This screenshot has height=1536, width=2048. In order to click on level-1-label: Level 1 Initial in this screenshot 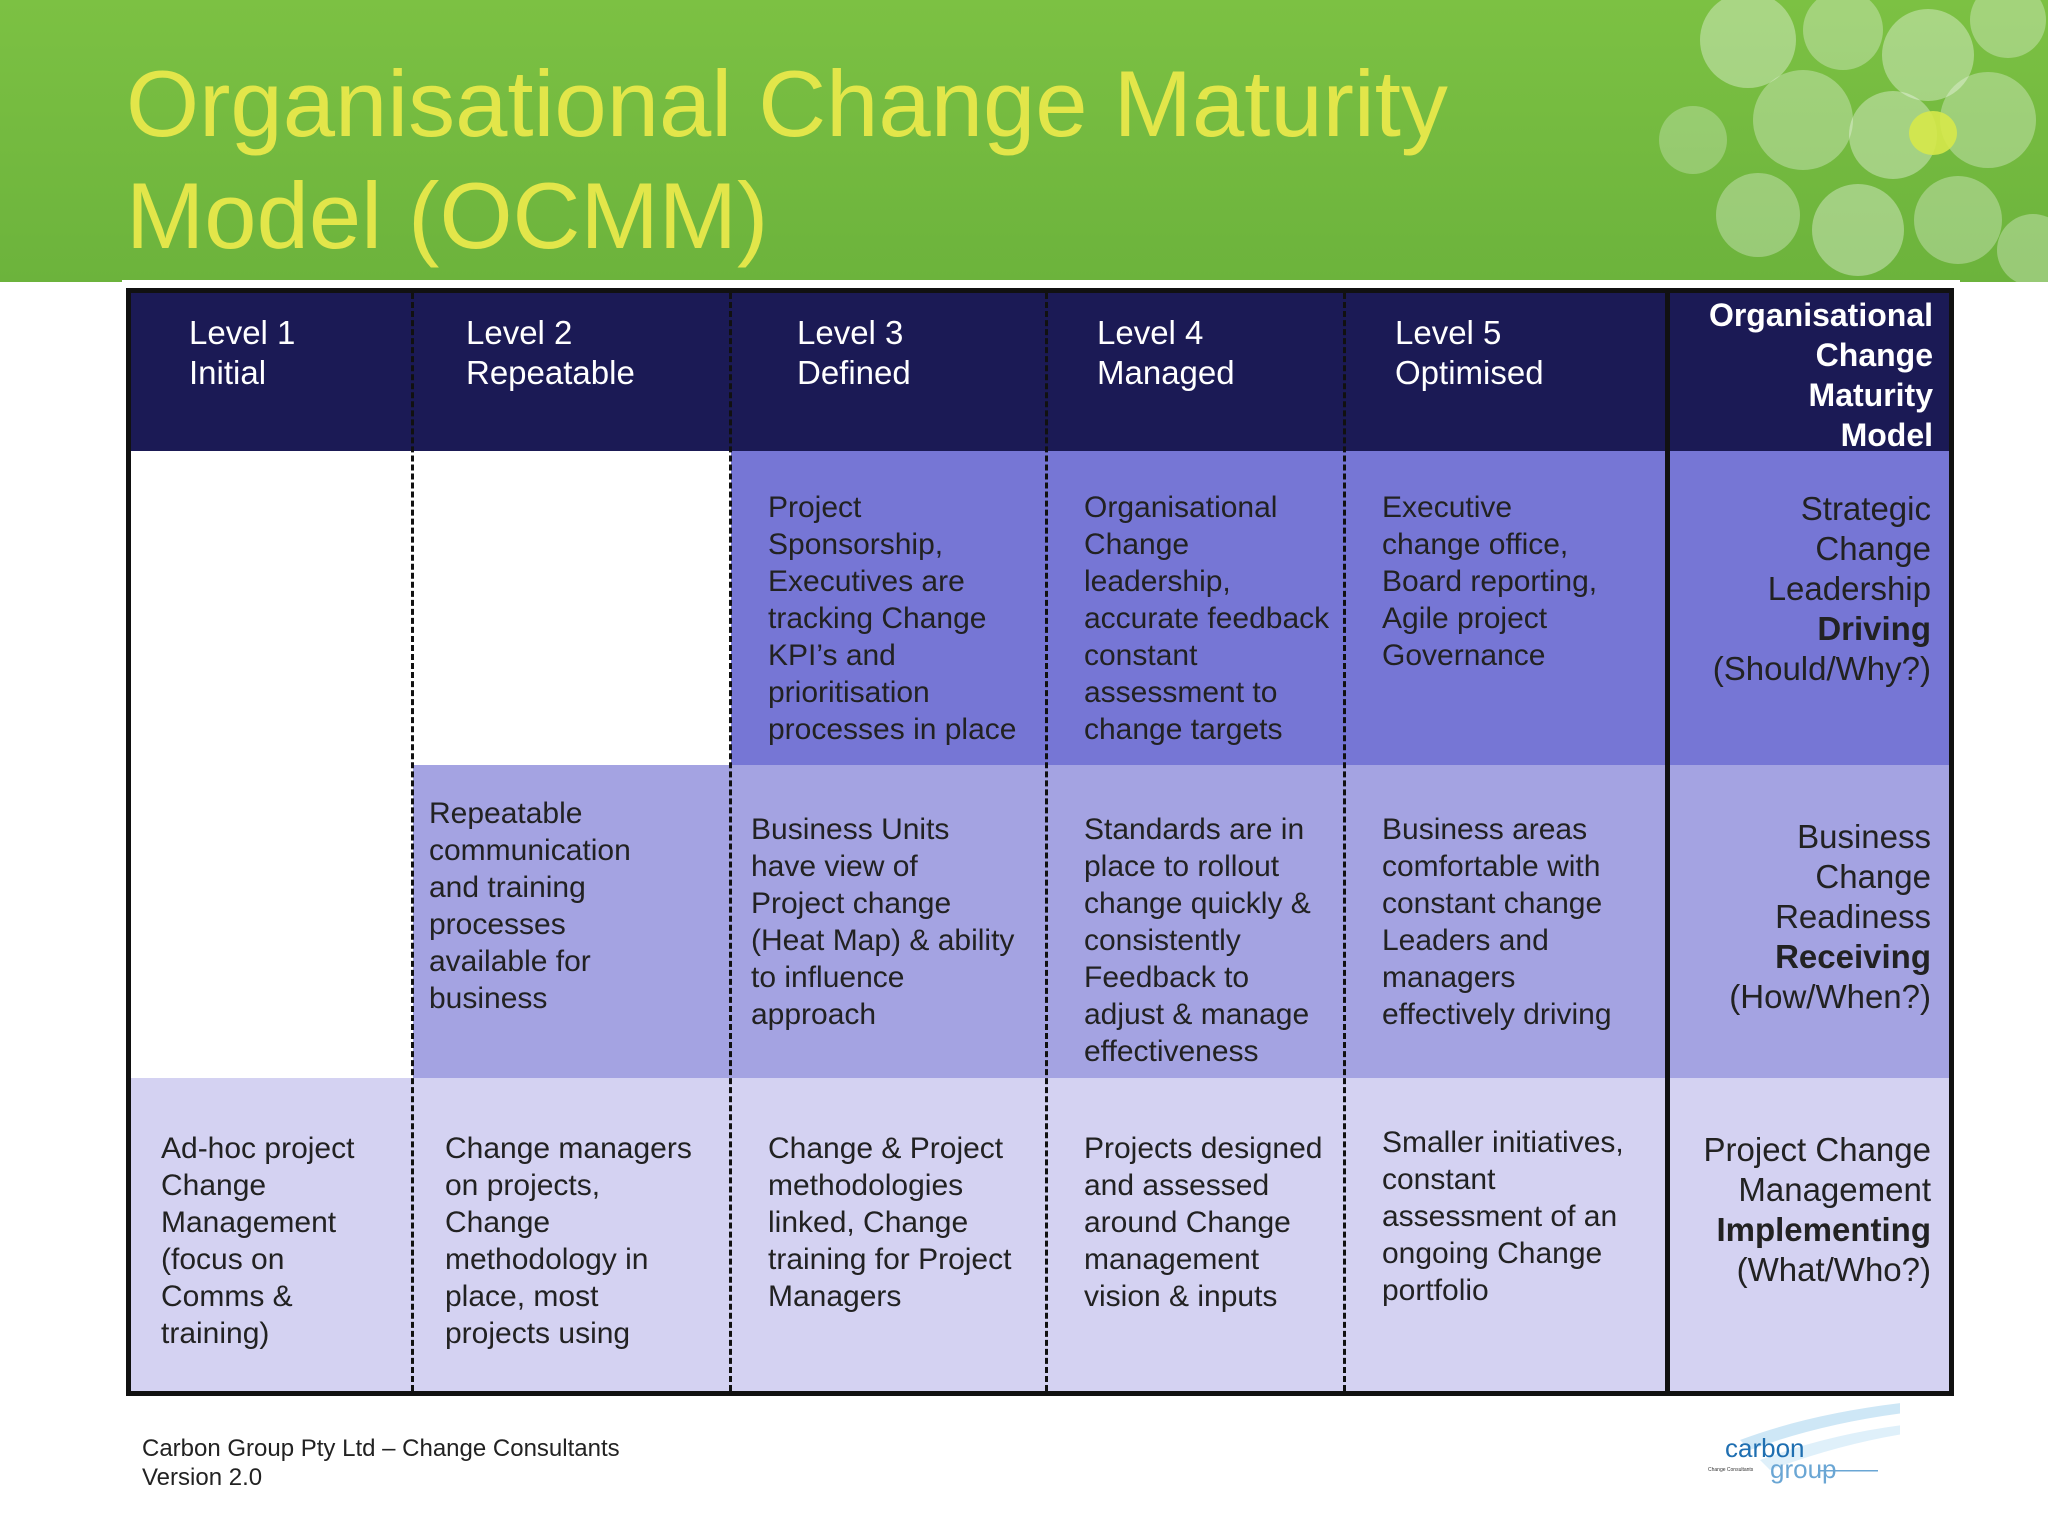, I will do `click(242, 352)`.